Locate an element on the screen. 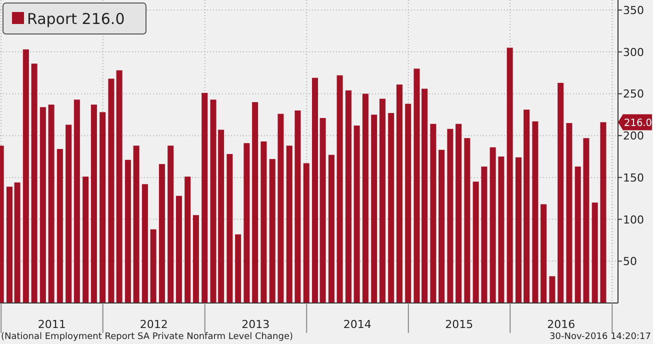  x-tick-label: 2015 is located at coordinates (459, 324).